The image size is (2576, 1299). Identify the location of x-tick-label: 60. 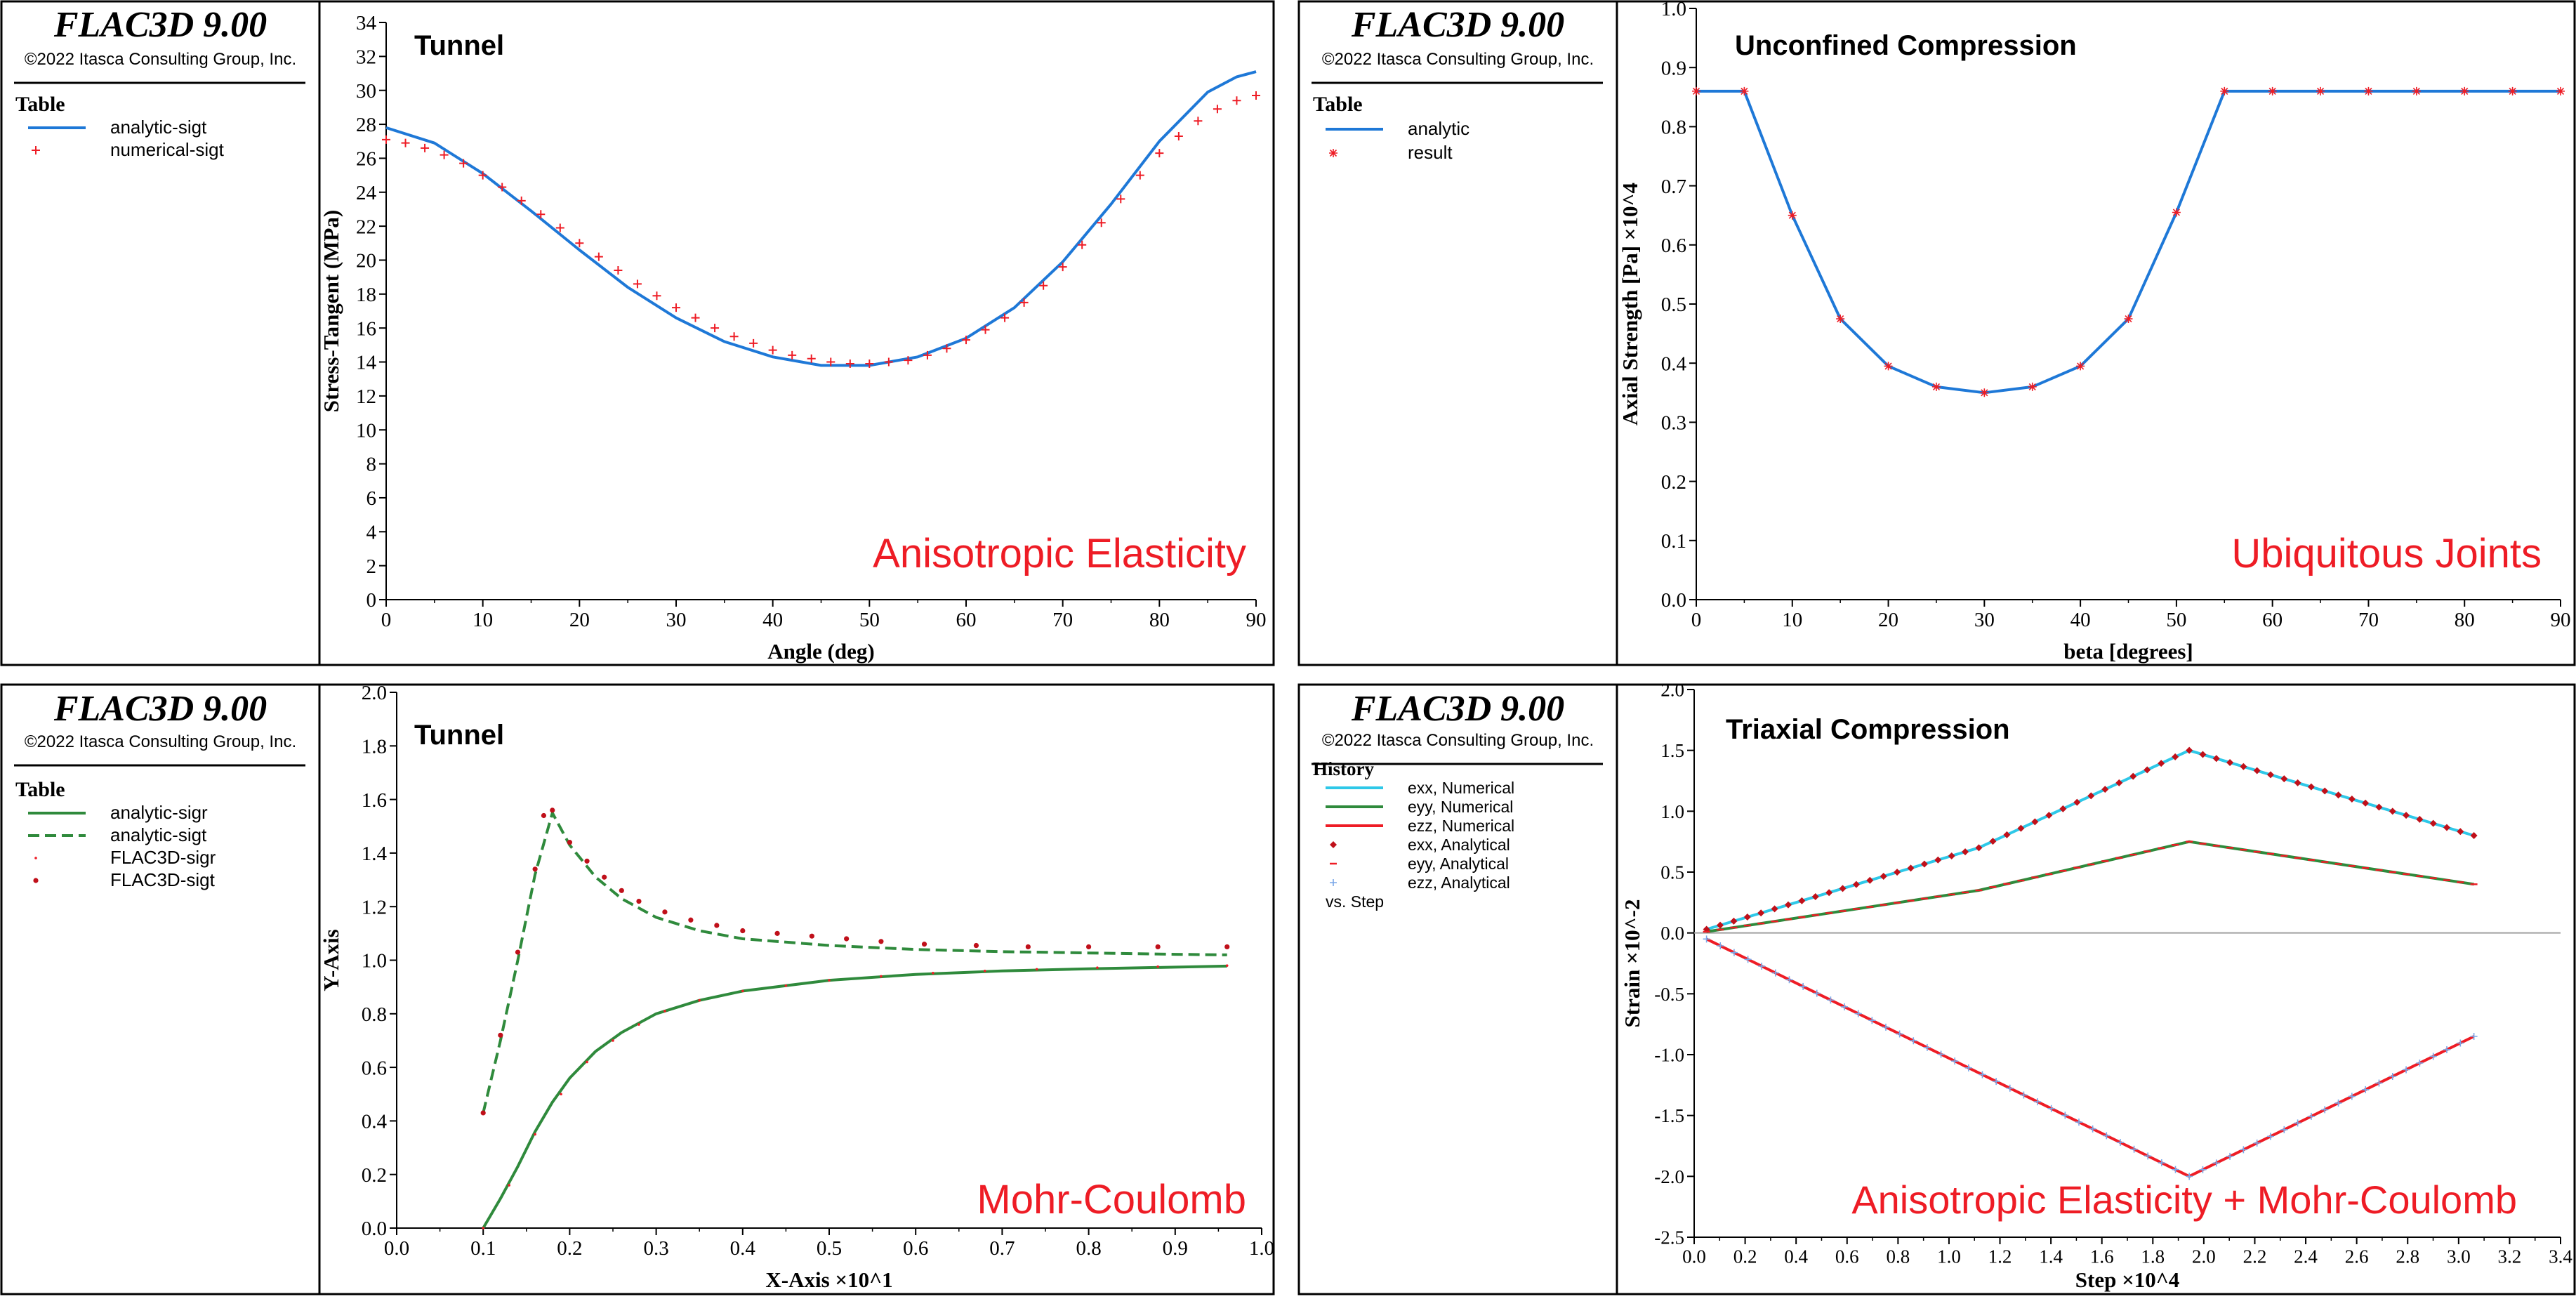
(967, 620).